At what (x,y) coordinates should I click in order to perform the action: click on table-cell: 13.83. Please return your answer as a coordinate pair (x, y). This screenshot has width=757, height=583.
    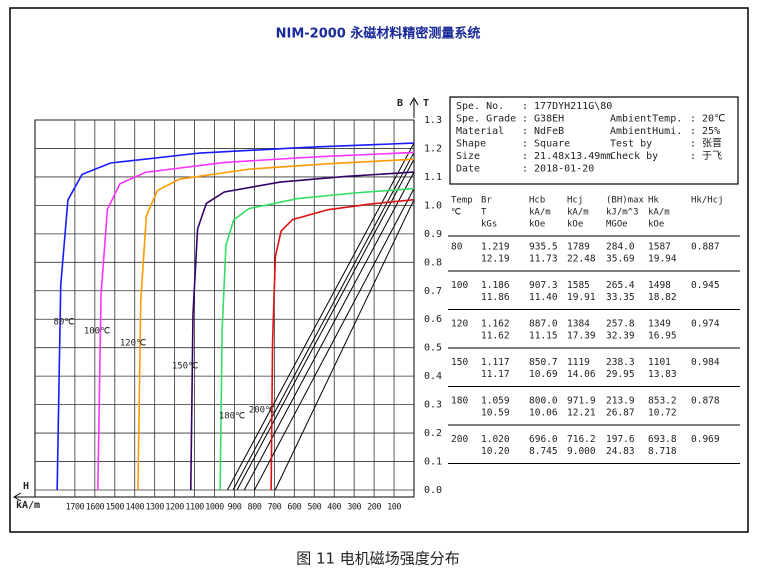
    Looking at the image, I should click on (662, 374).